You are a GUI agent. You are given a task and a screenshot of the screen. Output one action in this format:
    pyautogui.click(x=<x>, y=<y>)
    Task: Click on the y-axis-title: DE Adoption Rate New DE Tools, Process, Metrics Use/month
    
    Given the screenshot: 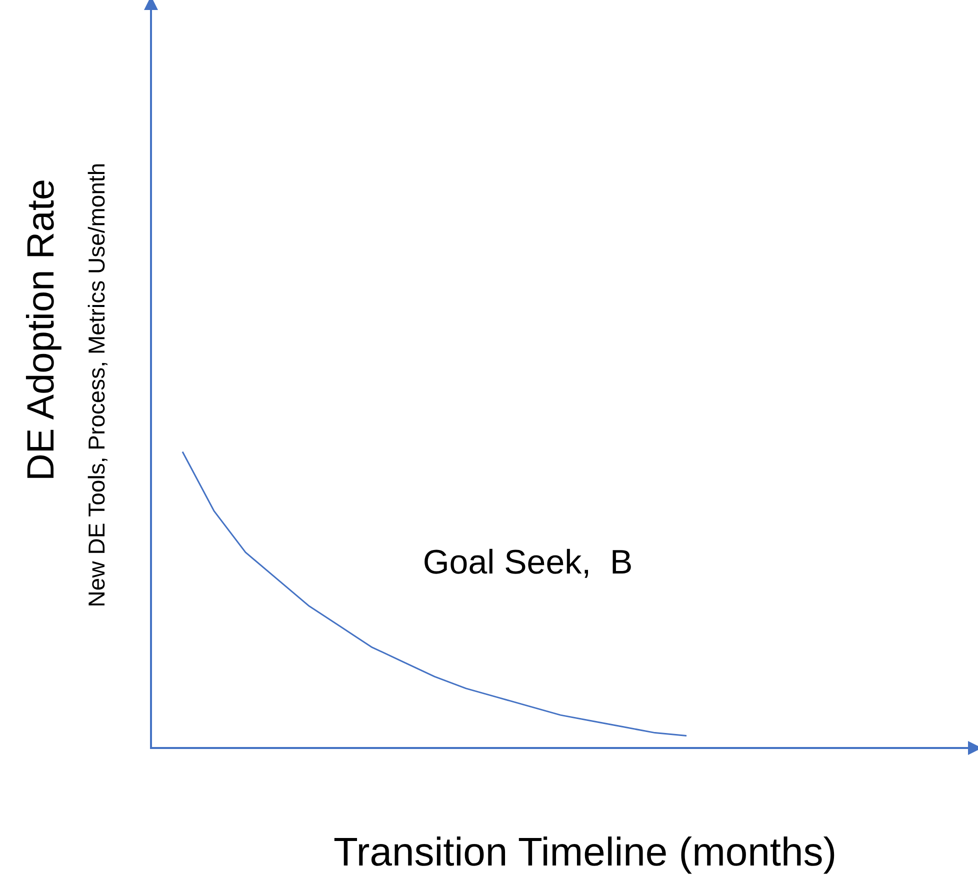 What is the action you would take?
    pyautogui.click(x=65, y=385)
    